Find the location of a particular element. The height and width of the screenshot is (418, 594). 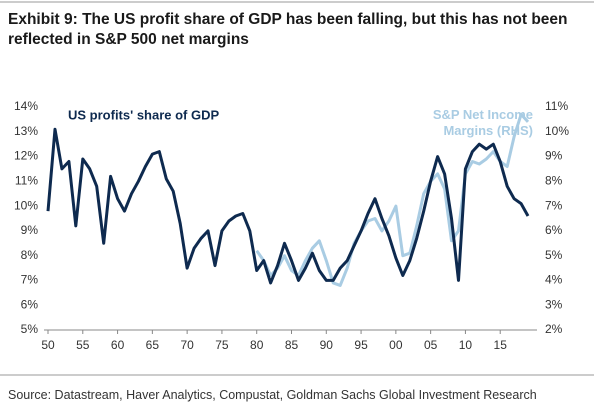

y-tick-label: 8% is located at coordinates (30, 255).